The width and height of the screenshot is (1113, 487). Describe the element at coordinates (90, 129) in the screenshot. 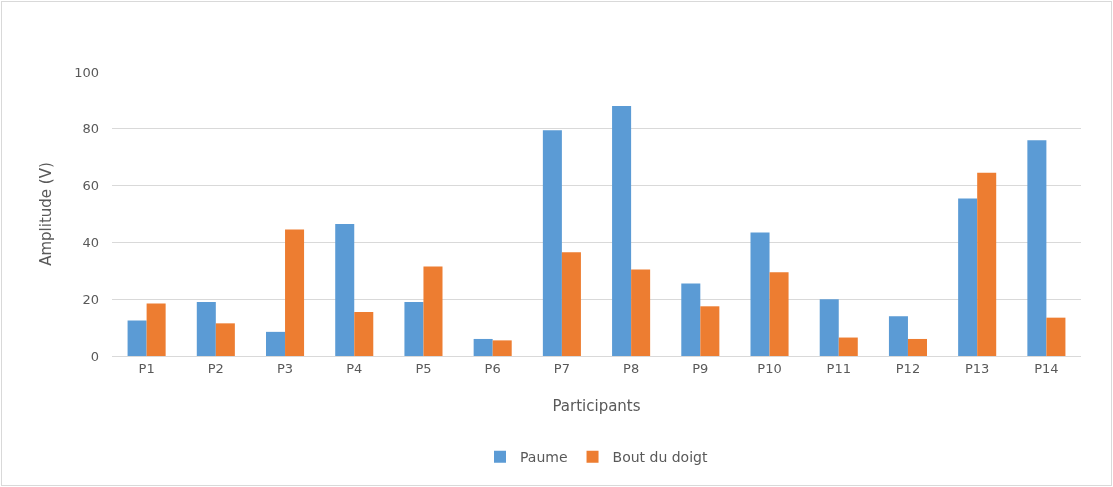

I see `y-tick-label: 80` at that location.